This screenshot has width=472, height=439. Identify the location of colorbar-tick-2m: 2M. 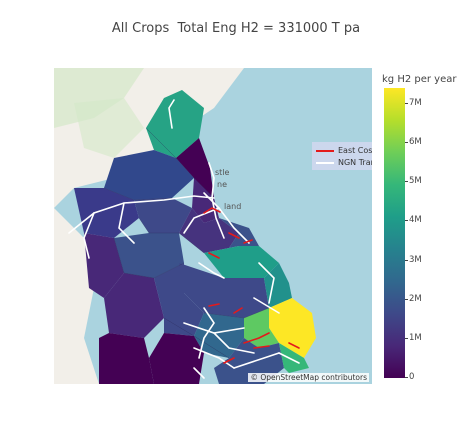
(415, 299).